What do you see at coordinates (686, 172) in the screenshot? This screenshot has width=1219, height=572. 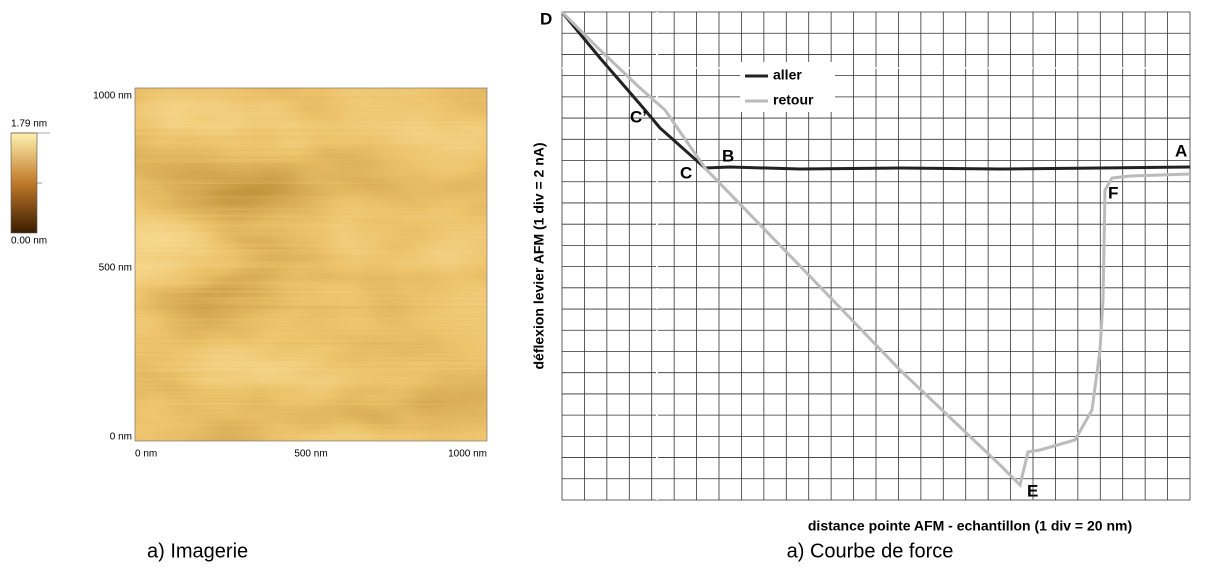 I see `point-label: C` at bounding box center [686, 172].